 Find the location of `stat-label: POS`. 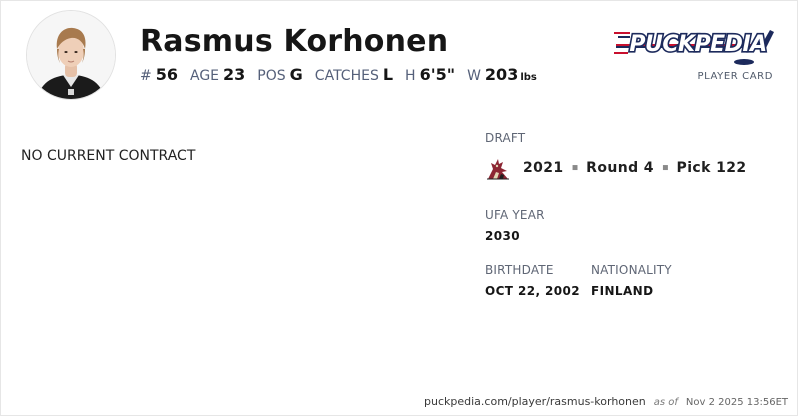

stat-label: POS is located at coordinates (271, 76).